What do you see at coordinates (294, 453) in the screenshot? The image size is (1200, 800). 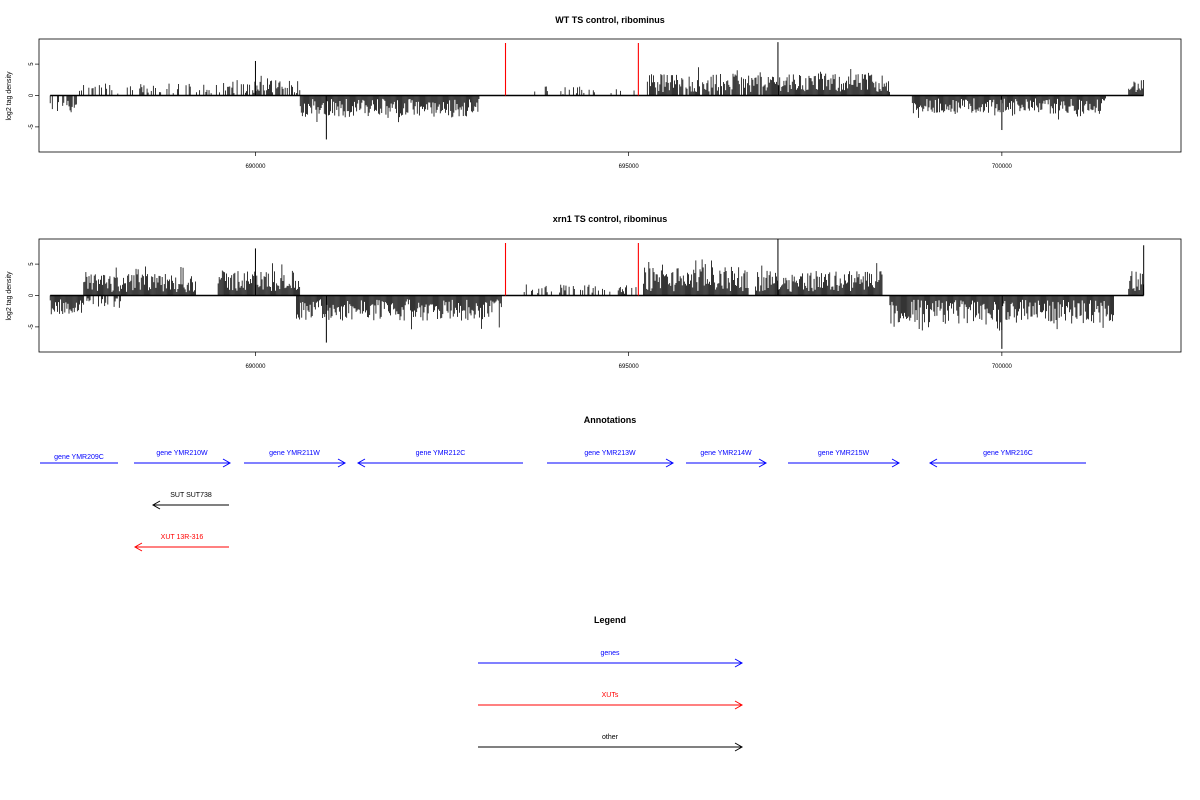 I see `annotation-label: gene YMR211W` at bounding box center [294, 453].